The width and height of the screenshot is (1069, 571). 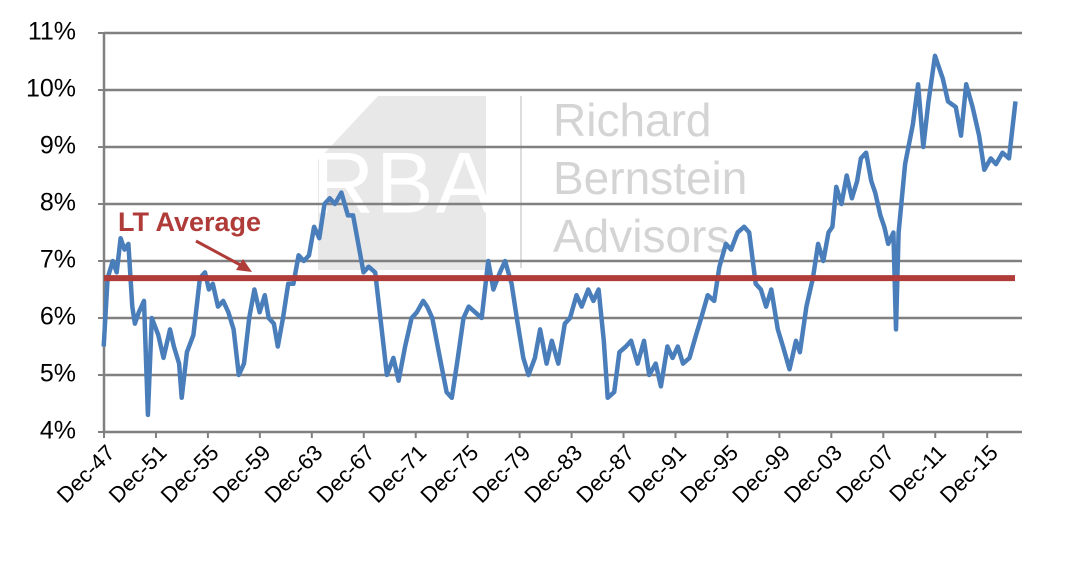 What do you see at coordinates (398, 474) in the screenshot?
I see `x-tick-label: Dec-71` at bounding box center [398, 474].